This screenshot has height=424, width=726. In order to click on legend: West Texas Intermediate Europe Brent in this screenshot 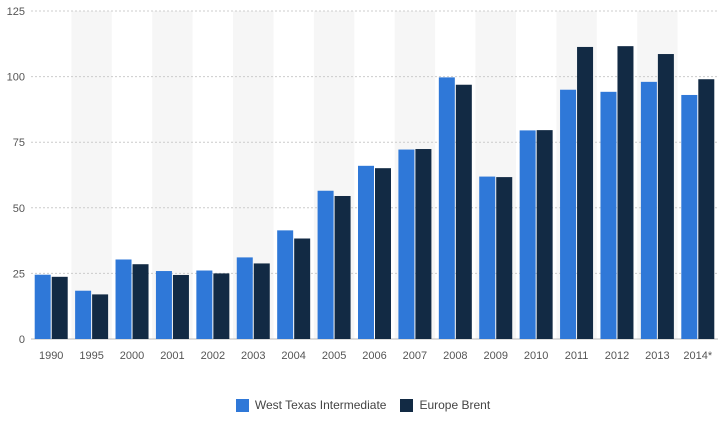, I will do `click(363, 405)`.